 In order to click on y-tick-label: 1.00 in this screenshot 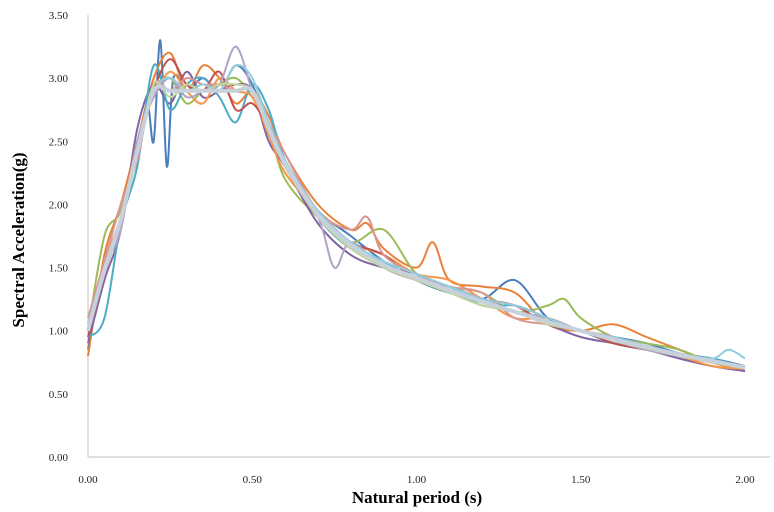, I will do `click(59, 332)`.